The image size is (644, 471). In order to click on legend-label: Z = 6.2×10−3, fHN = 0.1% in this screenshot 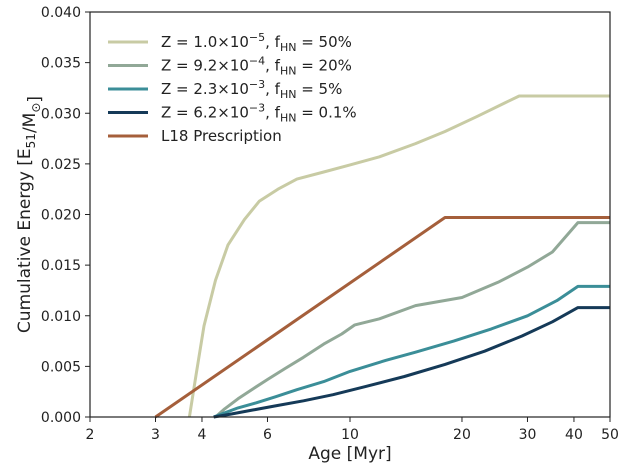, I will do `click(259, 113)`.